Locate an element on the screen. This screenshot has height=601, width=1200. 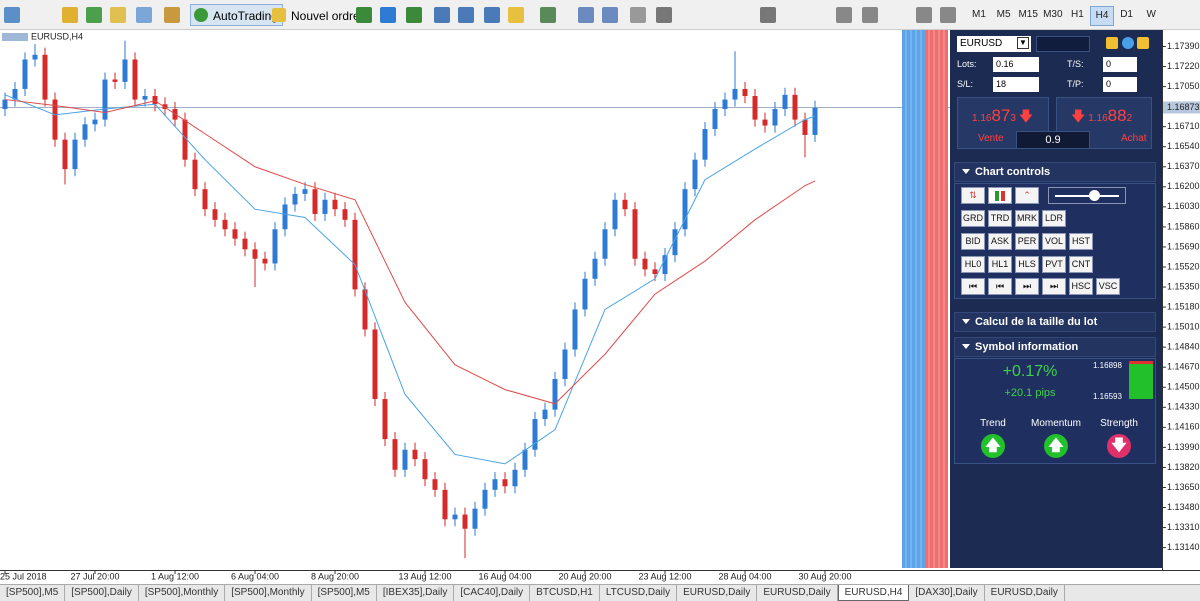
control-icon: ⌃ is located at coordinates (1027, 195).